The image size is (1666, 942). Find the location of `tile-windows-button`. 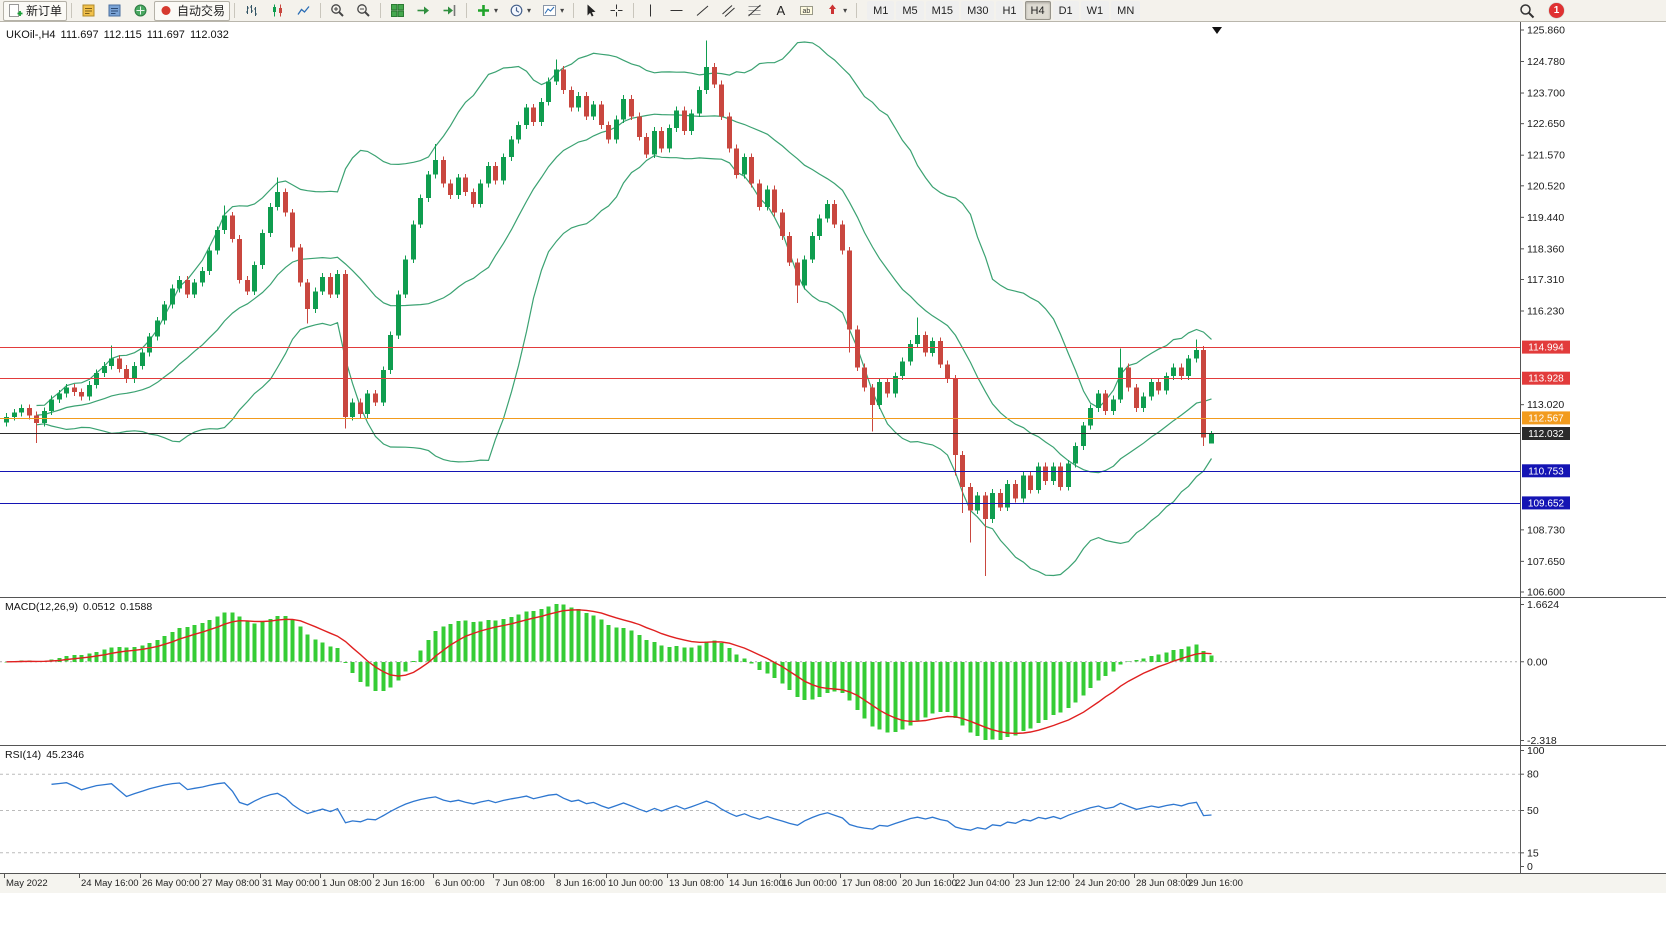

tile-windows-button is located at coordinates (397, 11).